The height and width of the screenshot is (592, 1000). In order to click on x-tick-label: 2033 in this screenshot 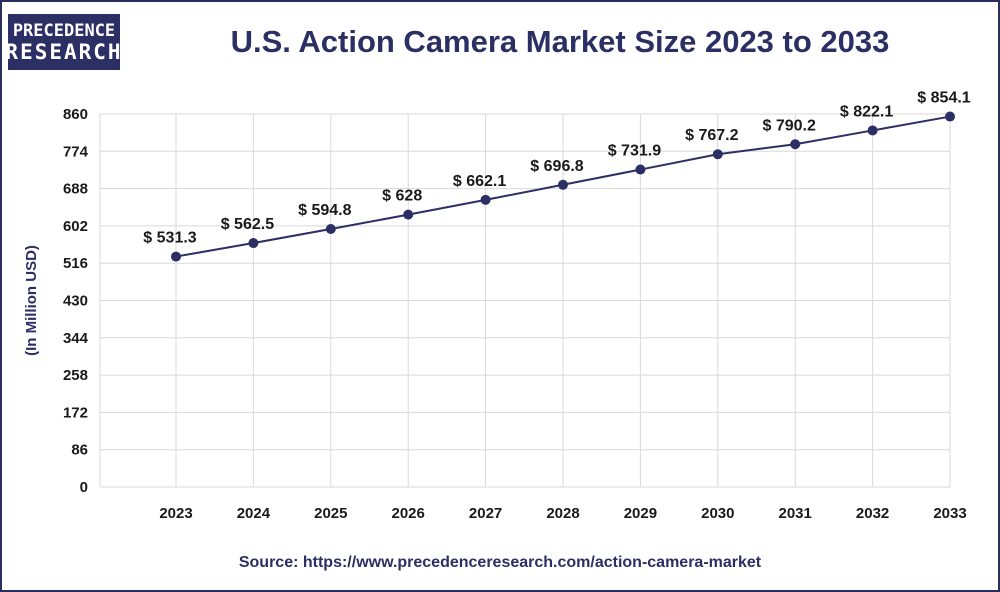, I will do `click(949, 513)`.